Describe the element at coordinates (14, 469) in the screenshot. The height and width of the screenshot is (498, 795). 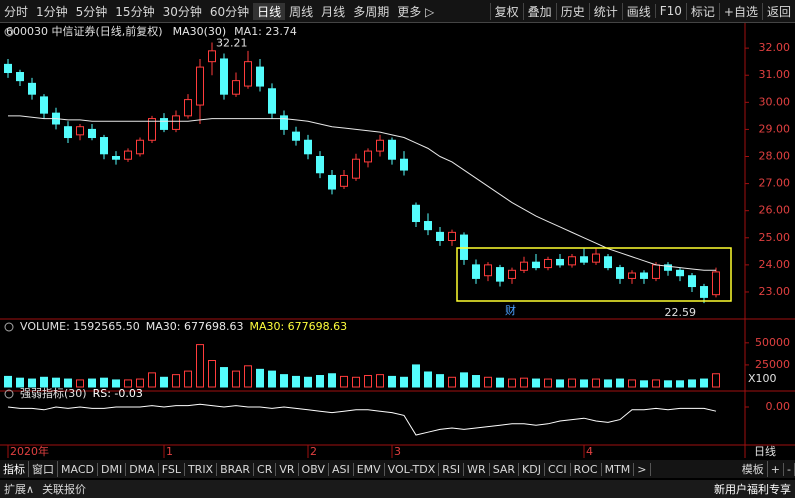
I see `indicator-tab: 指标` at that location.